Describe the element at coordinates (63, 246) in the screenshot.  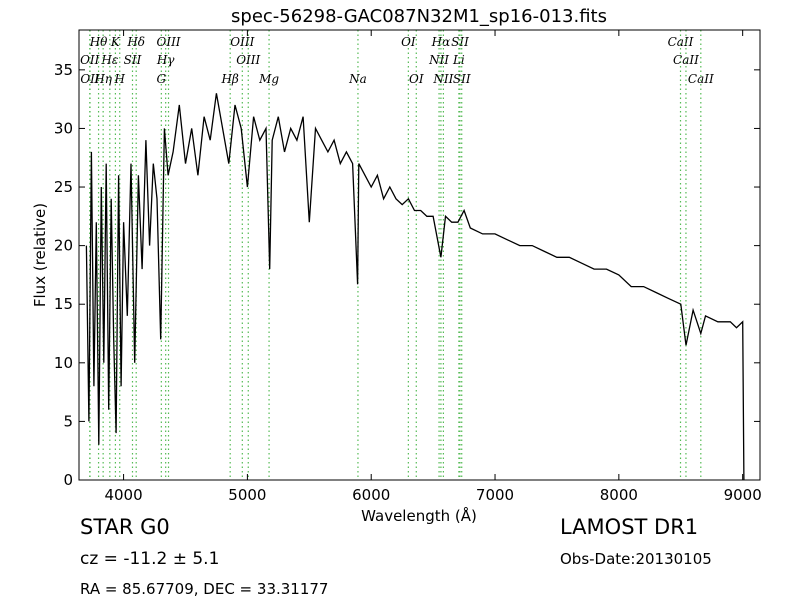
I see `y-tick-label: 20` at that location.